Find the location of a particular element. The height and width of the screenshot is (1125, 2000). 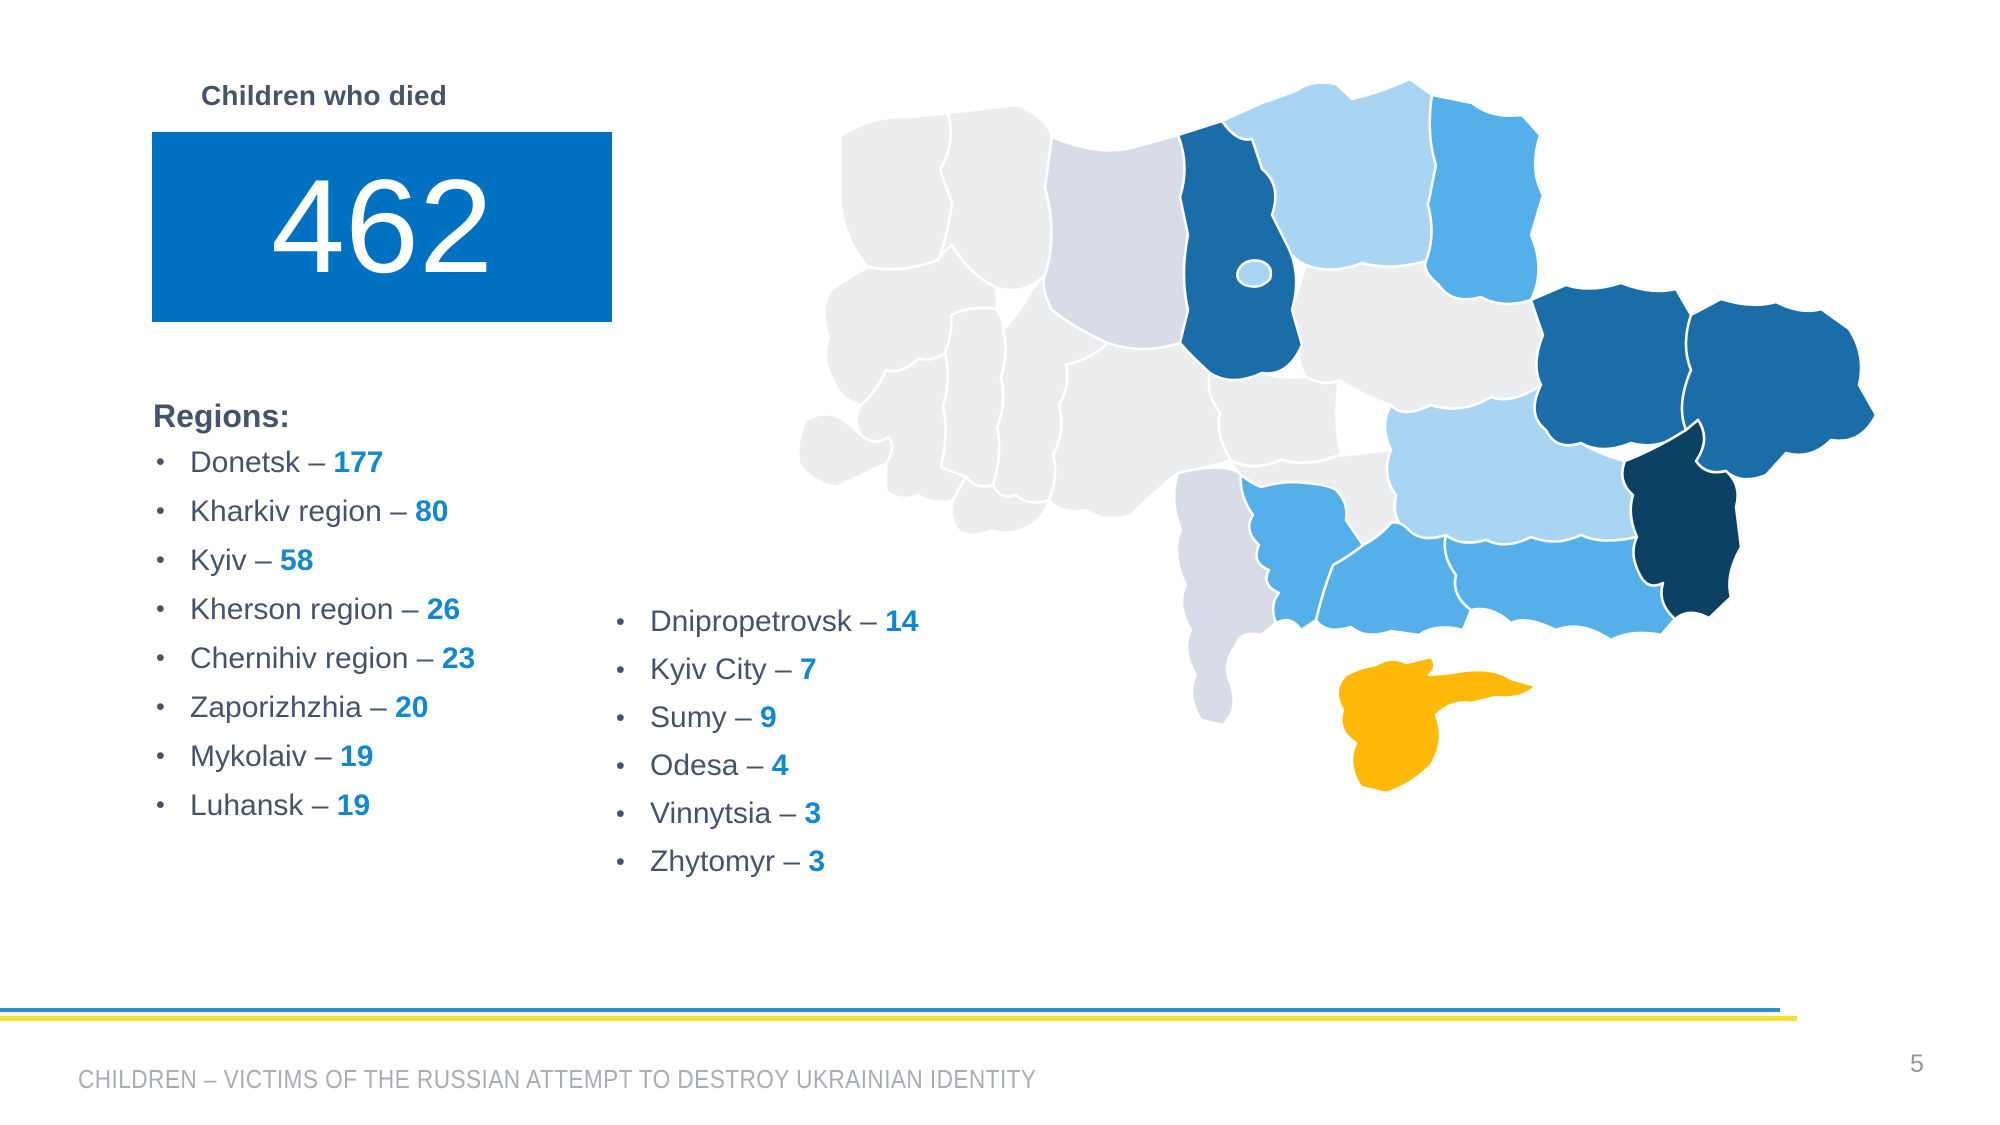

region-stat-item: • Odesa – 4 is located at coordinates (767, 766).